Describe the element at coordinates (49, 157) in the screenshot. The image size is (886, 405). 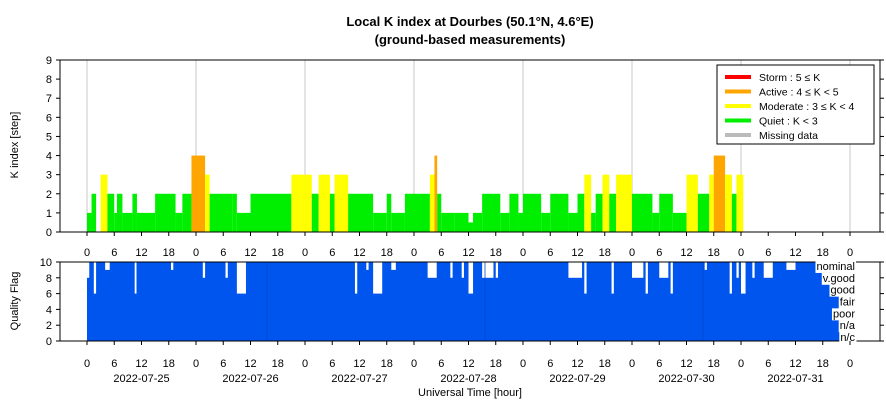
I see `y-tick-label: 4` at that location.